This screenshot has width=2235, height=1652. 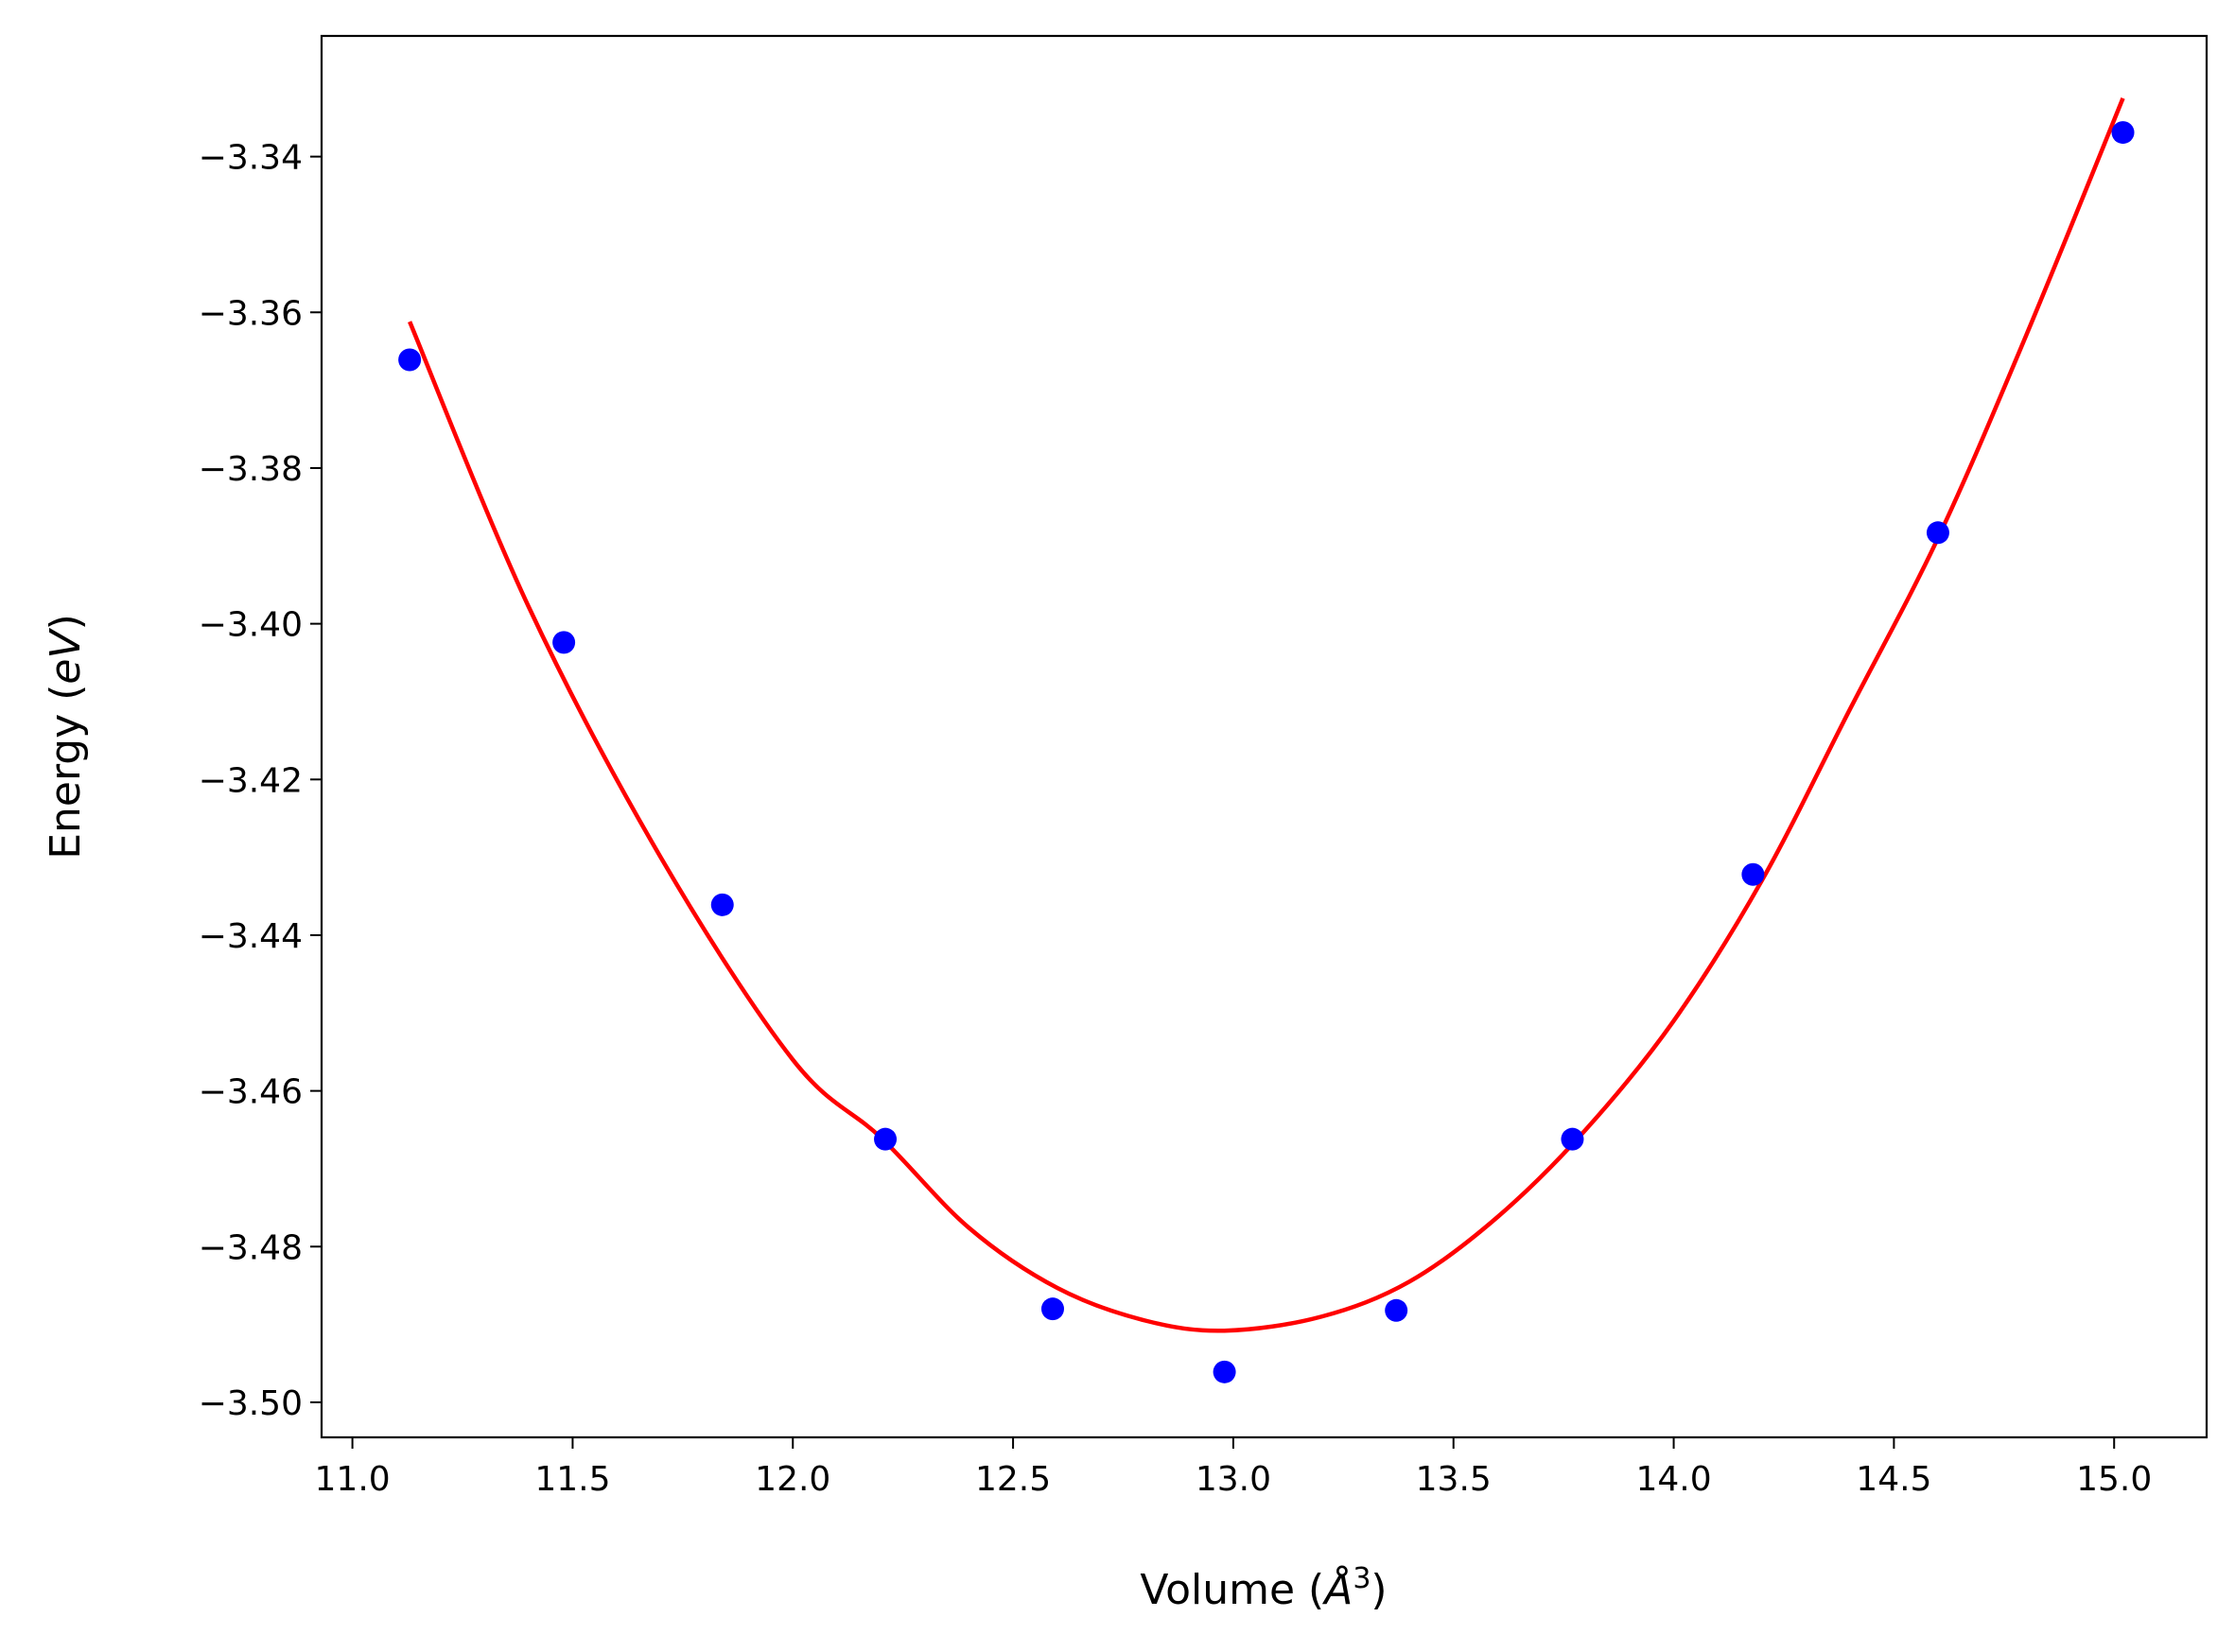 I want to click on y-tick-label: −3.50, so click(x=251, y=1403).